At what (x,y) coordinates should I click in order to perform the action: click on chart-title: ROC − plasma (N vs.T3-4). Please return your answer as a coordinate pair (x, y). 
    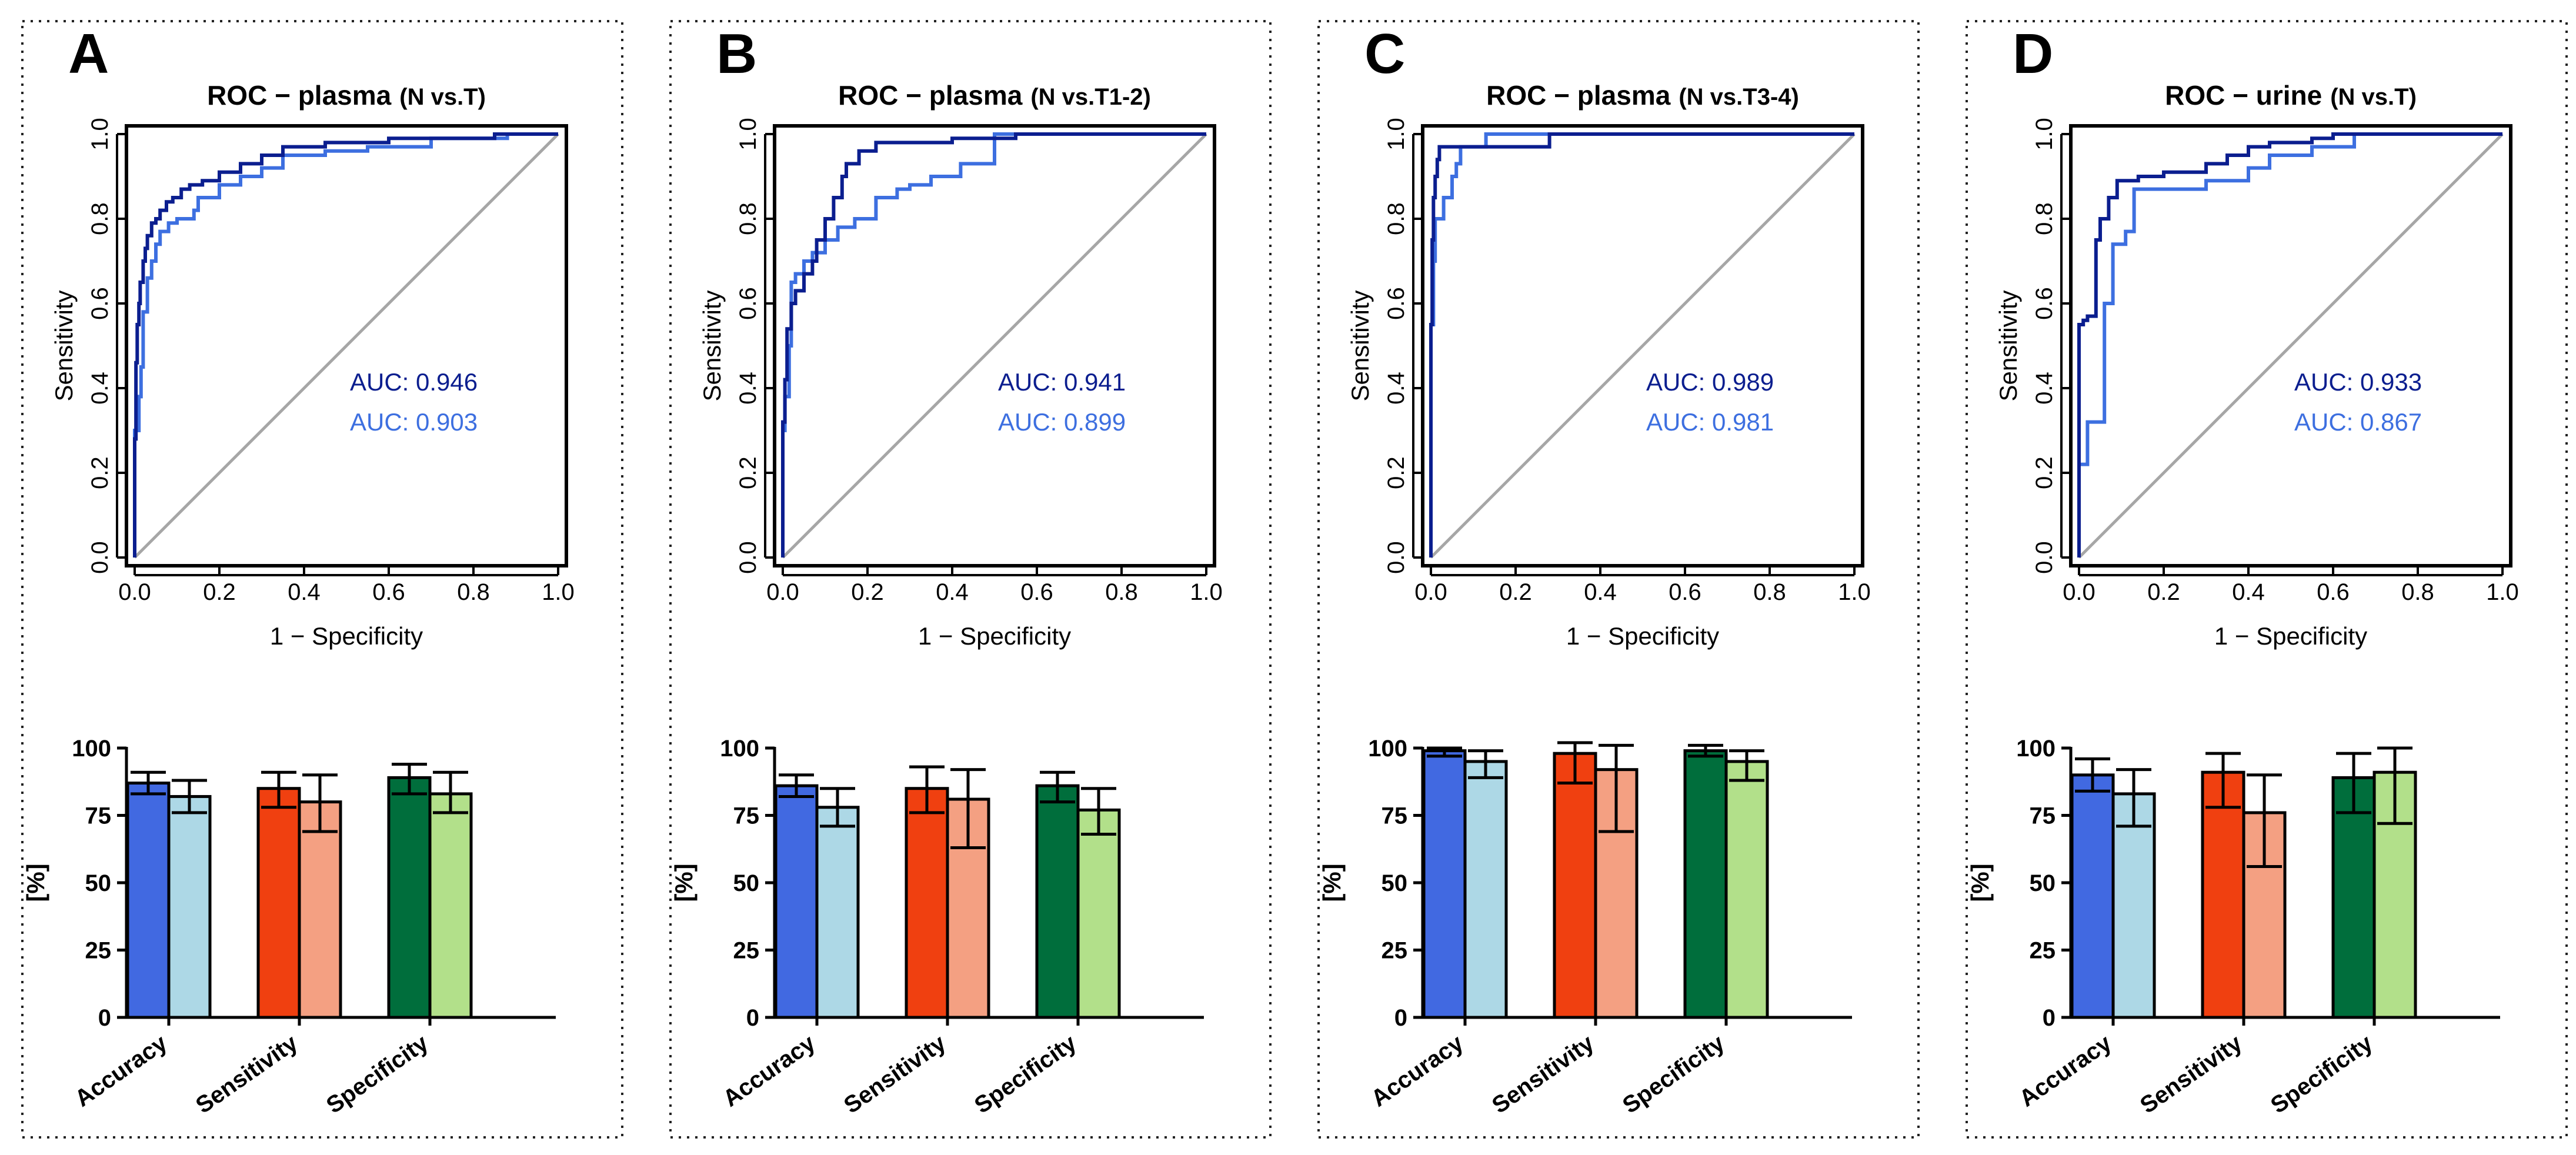
    Looking at the image, I should click on (1642, 95).